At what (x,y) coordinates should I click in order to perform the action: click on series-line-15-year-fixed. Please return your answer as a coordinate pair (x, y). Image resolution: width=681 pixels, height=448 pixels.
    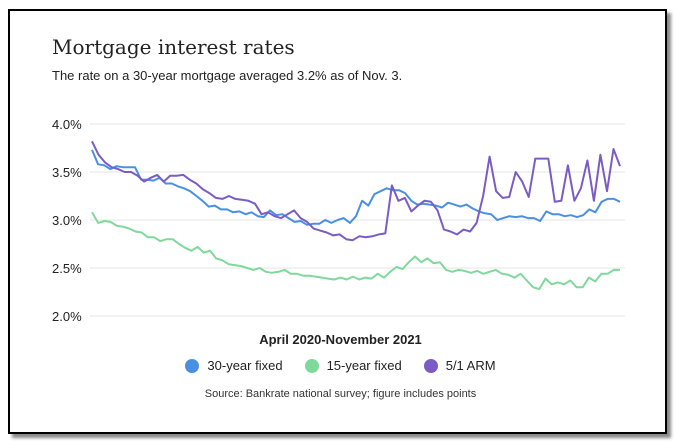
    Looking at the image, I should click on (355, 251).